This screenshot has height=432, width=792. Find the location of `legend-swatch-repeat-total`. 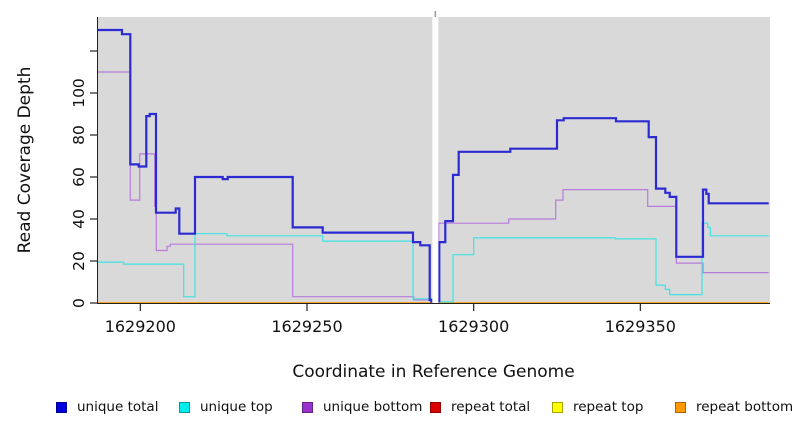

legend-swatch-repeat-total is located at coordinates (435, 407).